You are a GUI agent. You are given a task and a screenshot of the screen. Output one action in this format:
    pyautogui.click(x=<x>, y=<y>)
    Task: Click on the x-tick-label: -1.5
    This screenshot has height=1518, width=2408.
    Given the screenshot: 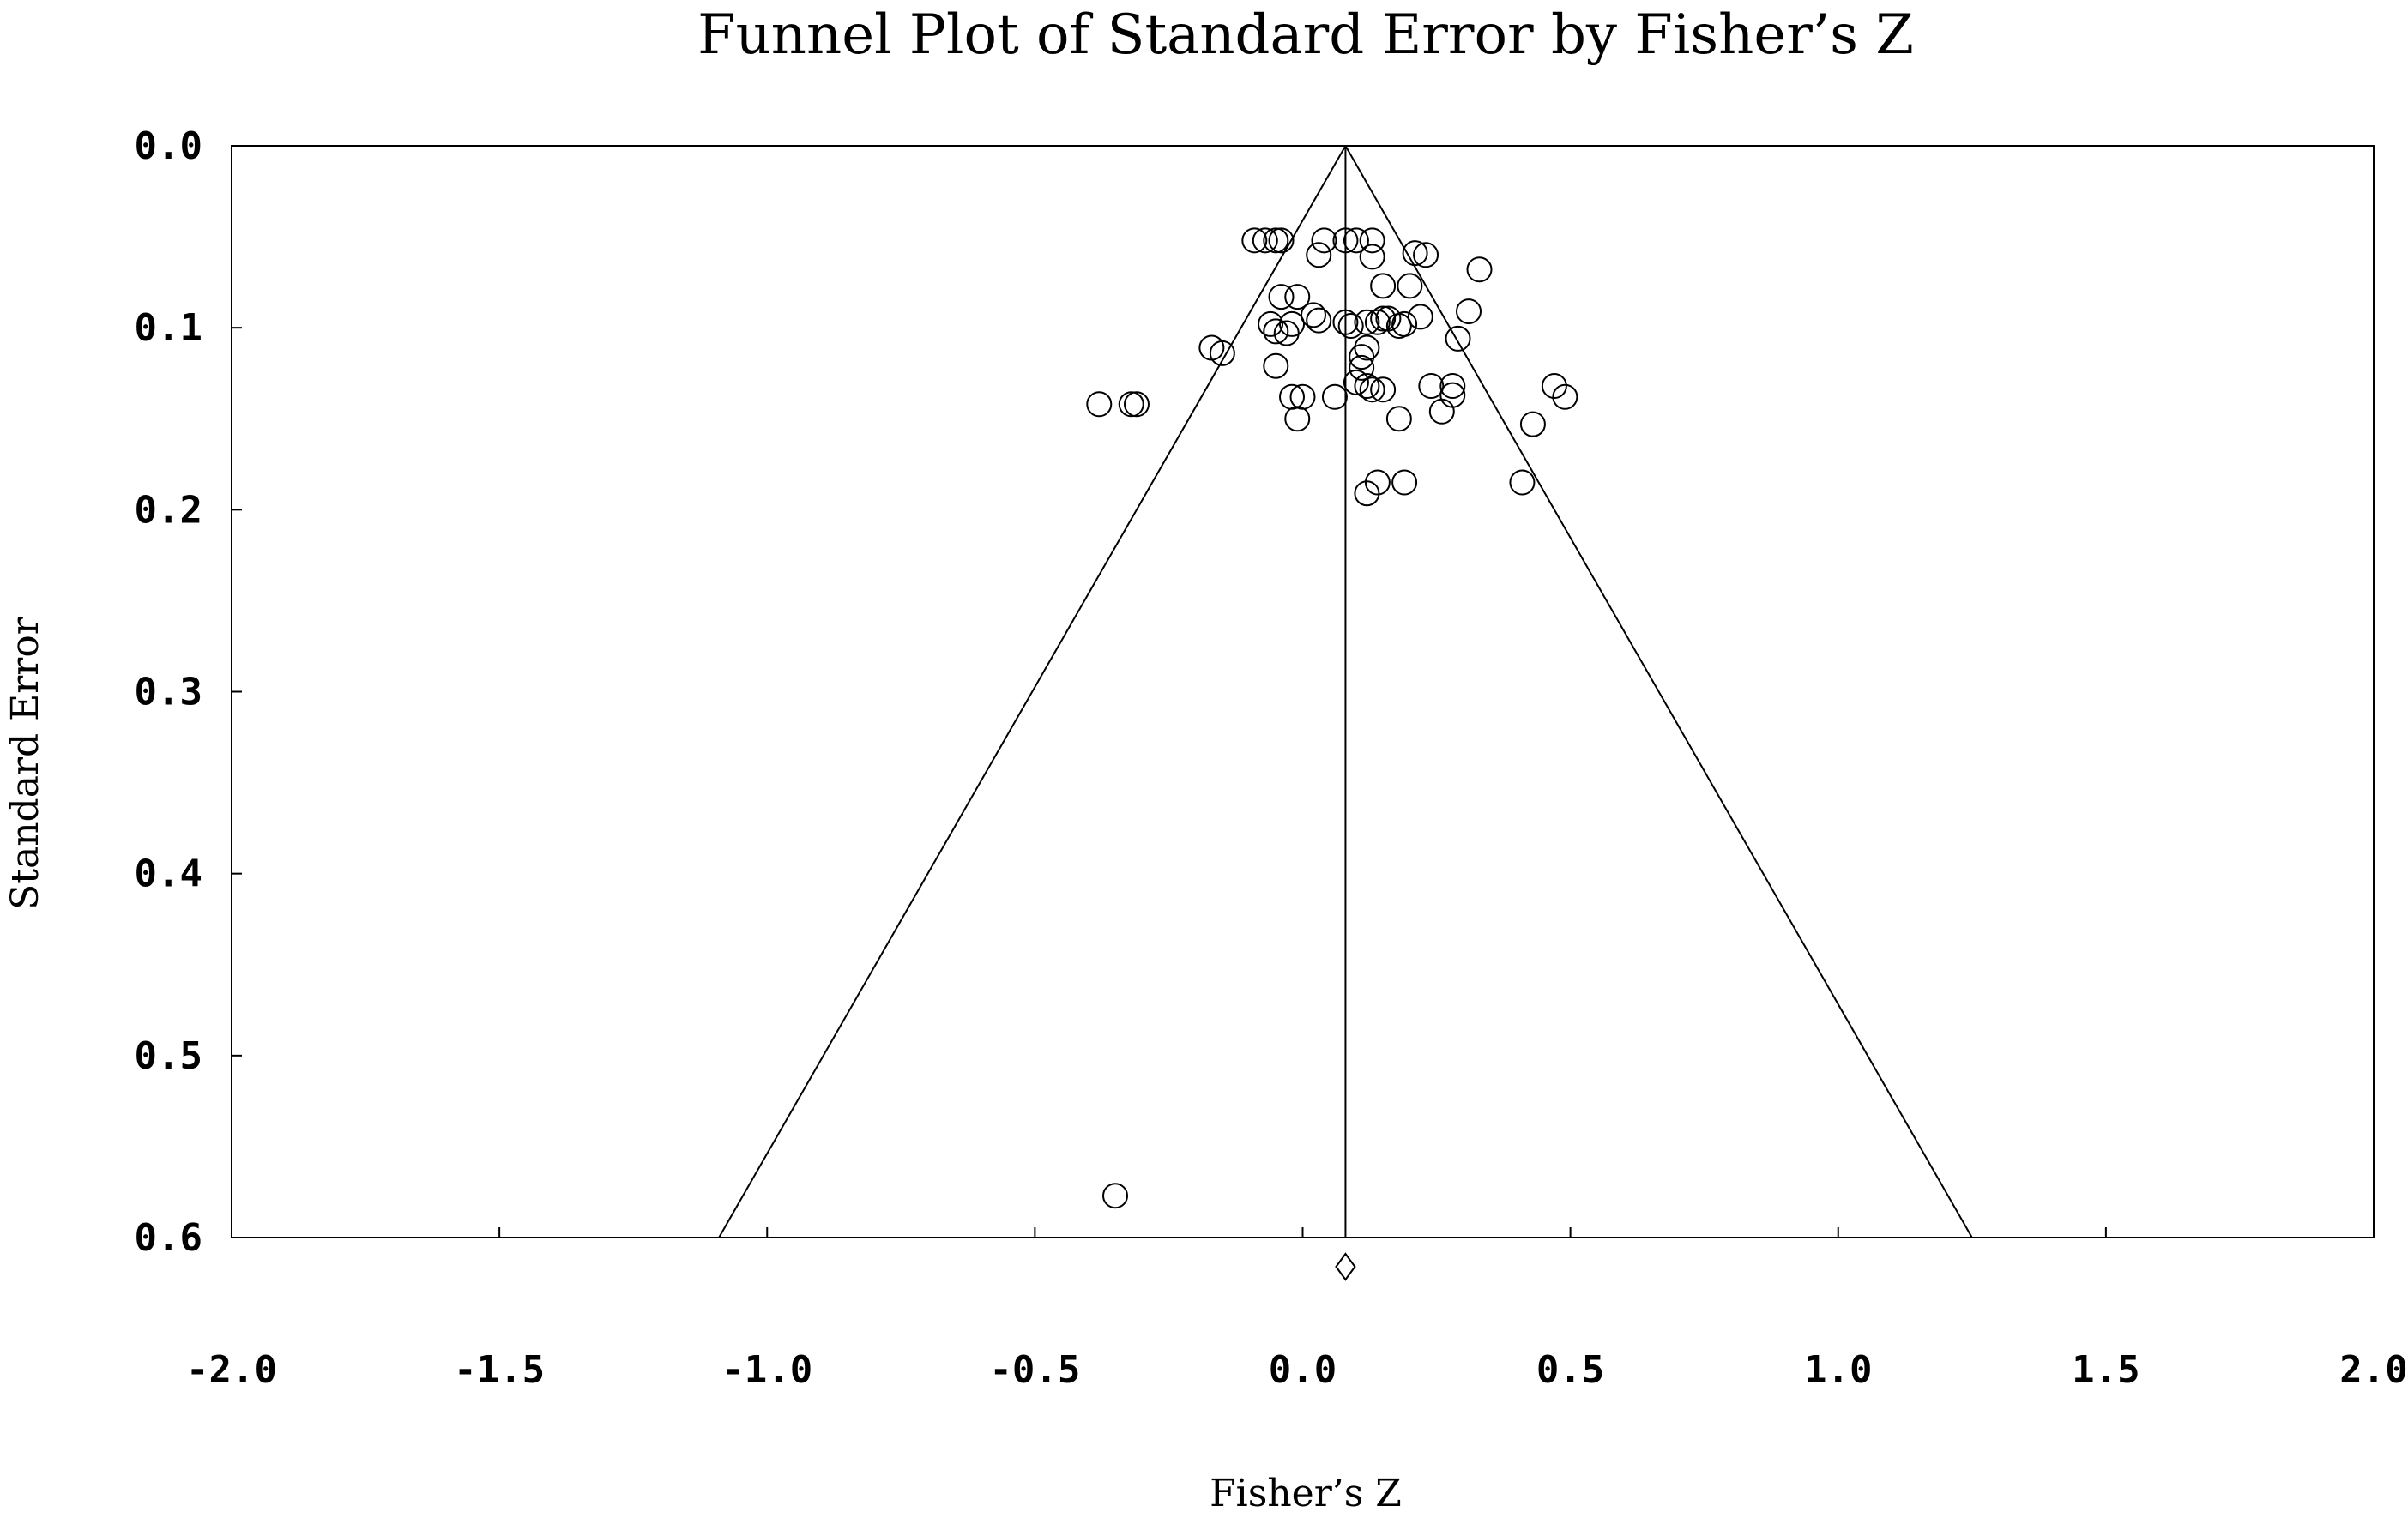 What is the action you would take?
    pyautogui.click(x=499, y=1370)
    